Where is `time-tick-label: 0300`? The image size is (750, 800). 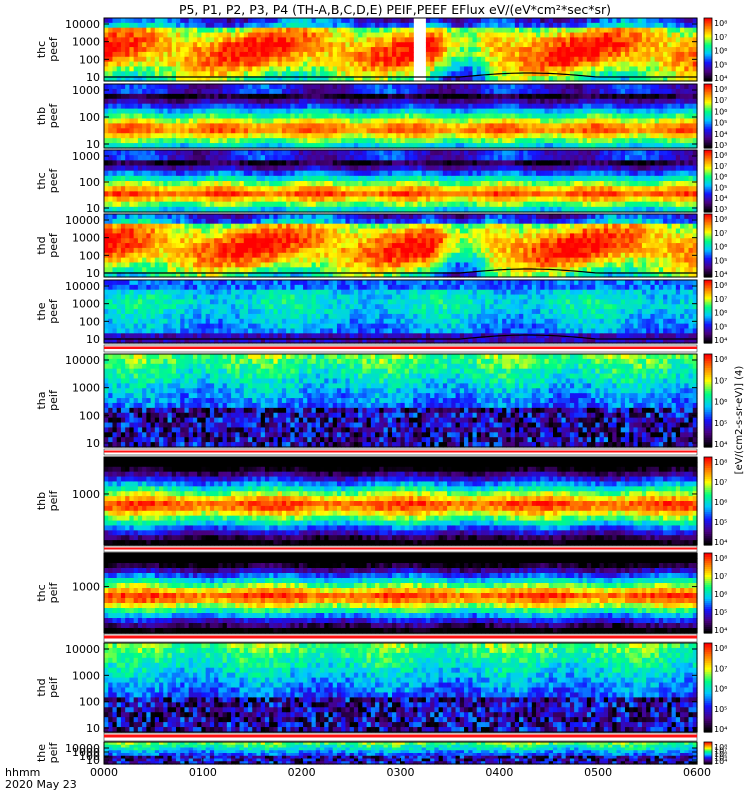
time-tick-label: 0300 is located at coordinates (401, 772).